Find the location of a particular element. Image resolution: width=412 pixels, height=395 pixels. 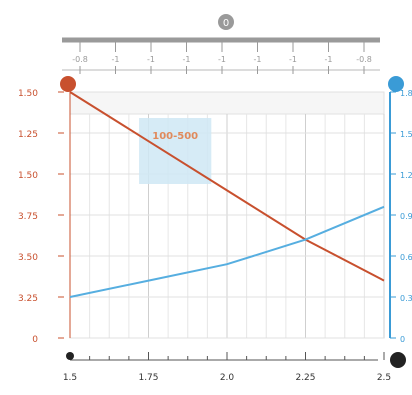

left-axis-tick-label: 1.25 is located at coordinates (28, 135).